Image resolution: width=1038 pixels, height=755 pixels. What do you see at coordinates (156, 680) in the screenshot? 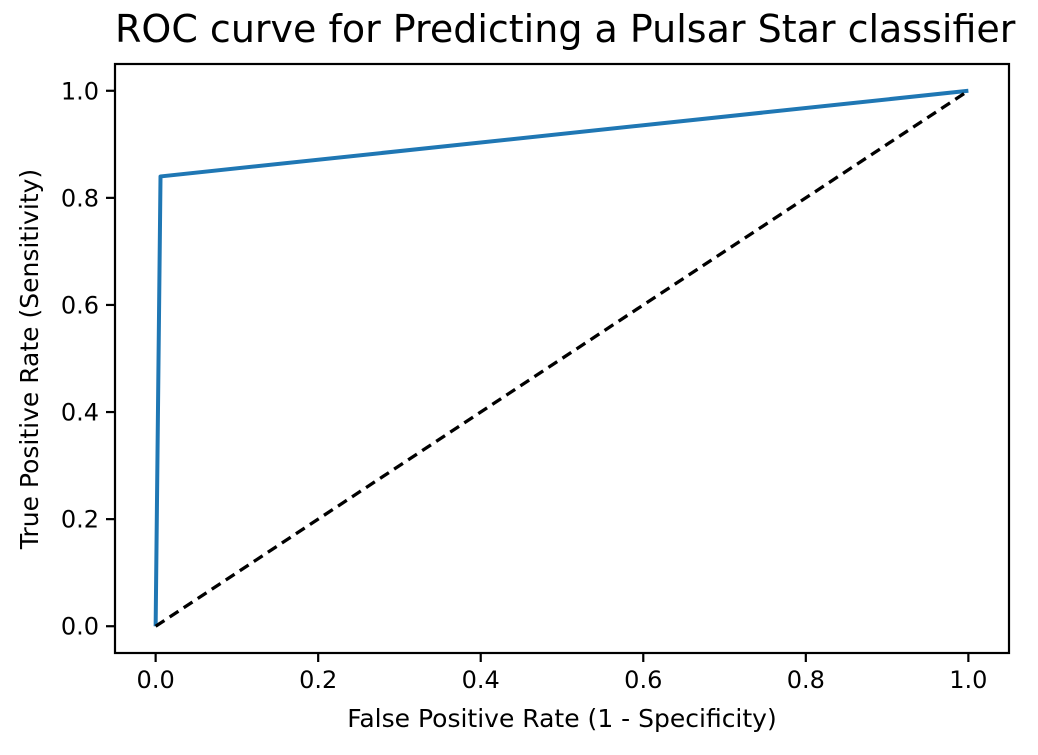
I see `x-tick-label: 0.0` at bounding box center [156, 680].